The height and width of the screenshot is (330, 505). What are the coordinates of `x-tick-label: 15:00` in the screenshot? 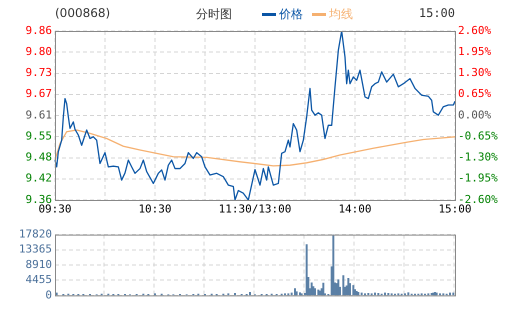 It's located at (455, 209).